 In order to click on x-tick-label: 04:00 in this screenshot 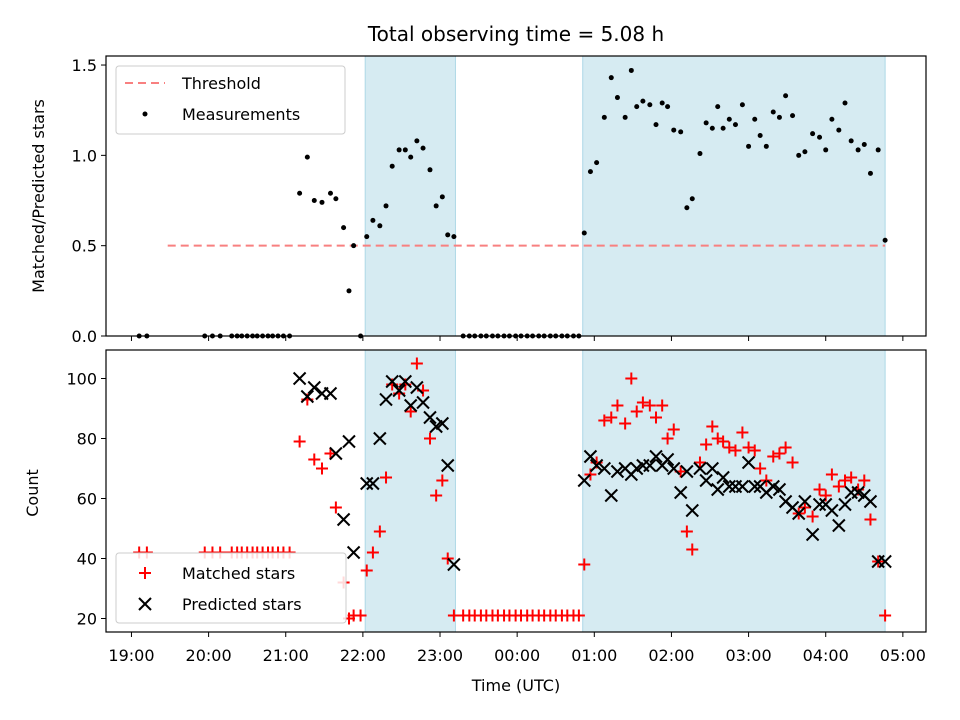, I will do `click(826, 655)`.